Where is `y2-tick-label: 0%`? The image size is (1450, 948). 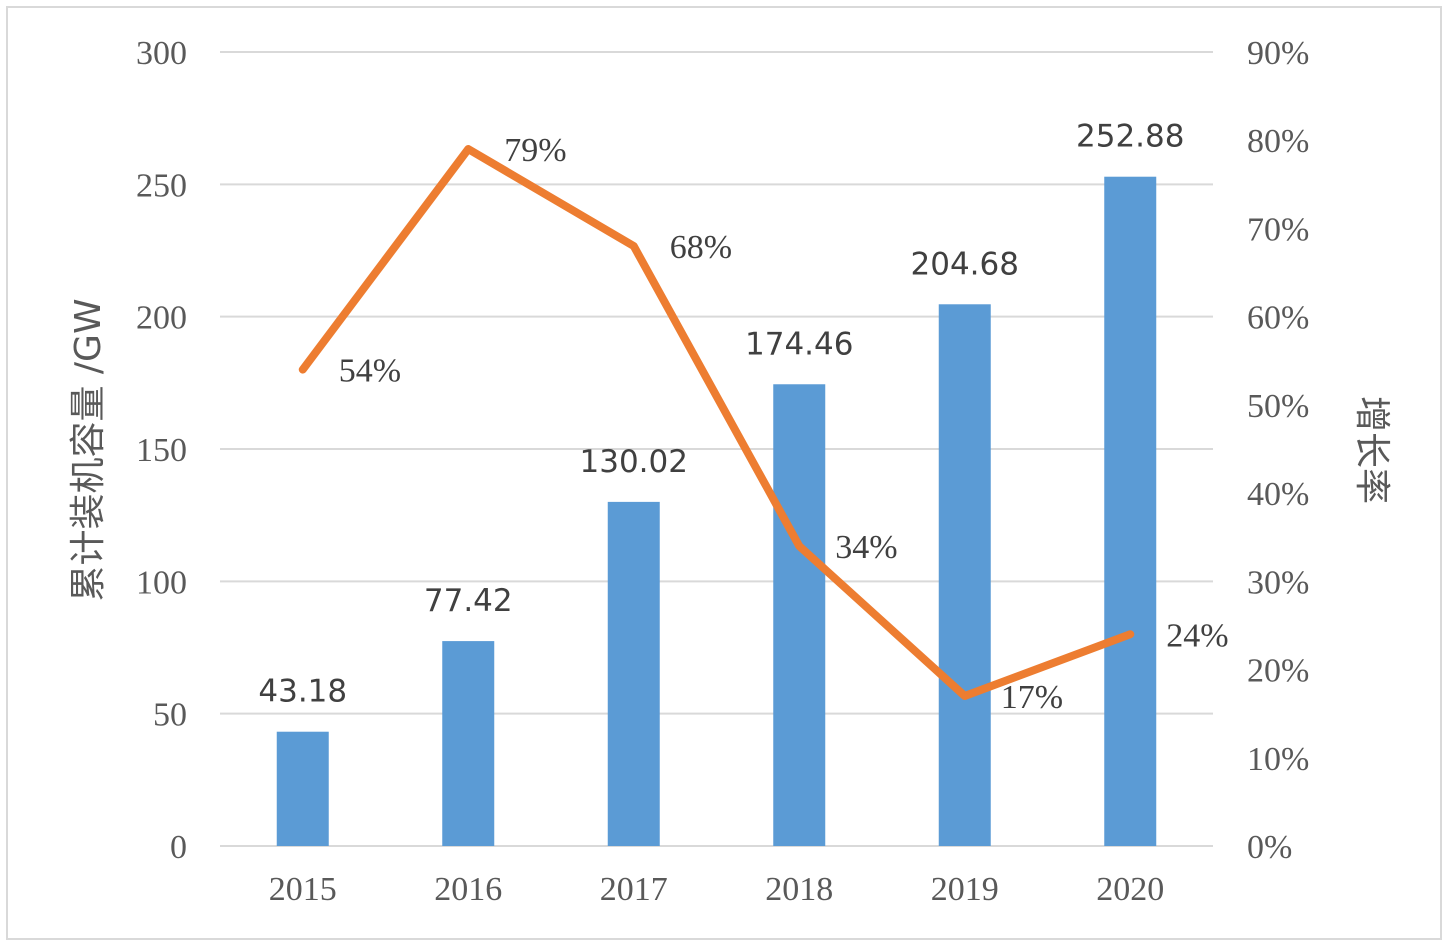
y2-tick-label: 0% is located at coordinates (1269, 847).